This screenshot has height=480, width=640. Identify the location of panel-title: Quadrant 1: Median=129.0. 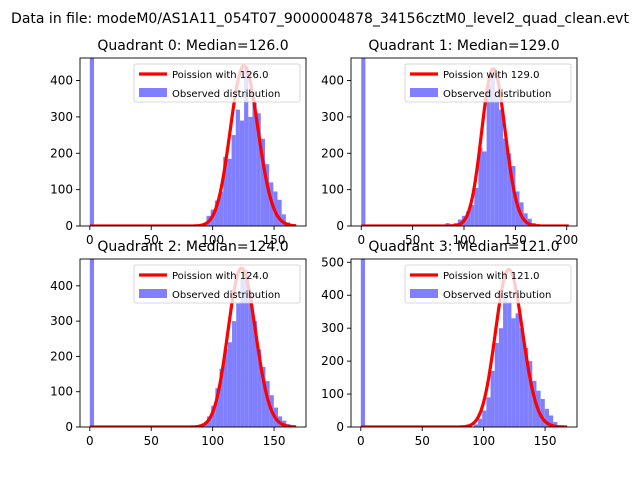
(463, 46).